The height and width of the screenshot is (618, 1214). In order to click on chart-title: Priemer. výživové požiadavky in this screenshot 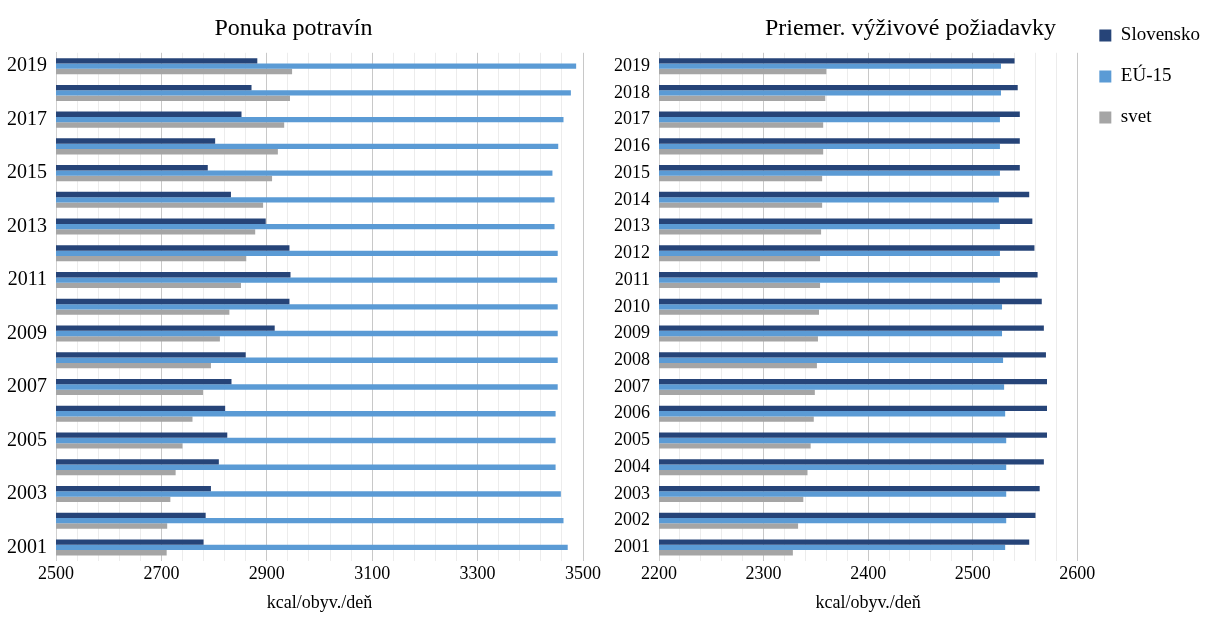, I will do `click(910, 26)`.